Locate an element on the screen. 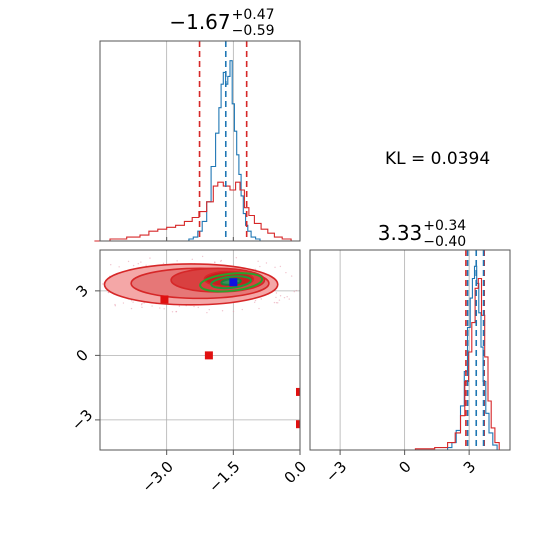 The height and width of the screenshot is (550, 550). right-xtick-label: 3 is located at coordinates (469, 467).